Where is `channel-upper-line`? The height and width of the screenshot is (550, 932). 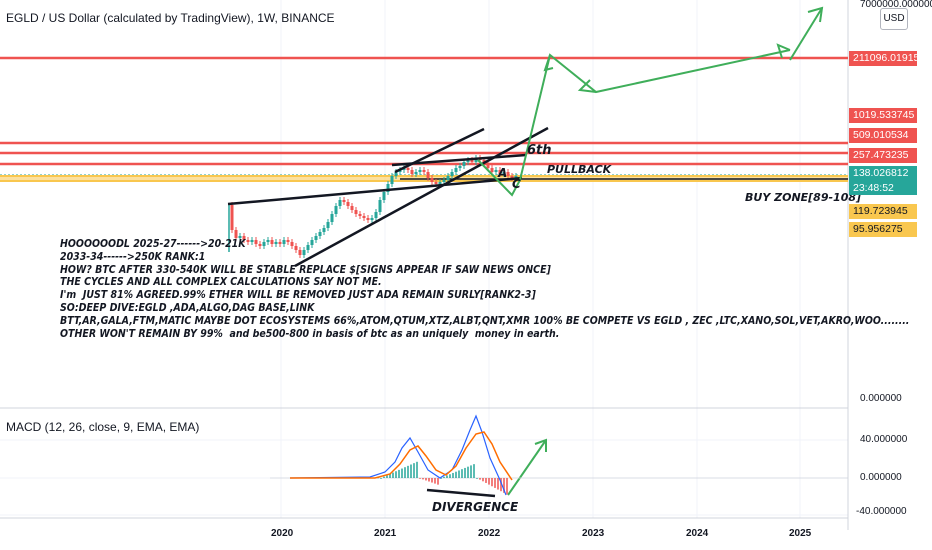
channel-upper-line is located at coordinates (439, 150).